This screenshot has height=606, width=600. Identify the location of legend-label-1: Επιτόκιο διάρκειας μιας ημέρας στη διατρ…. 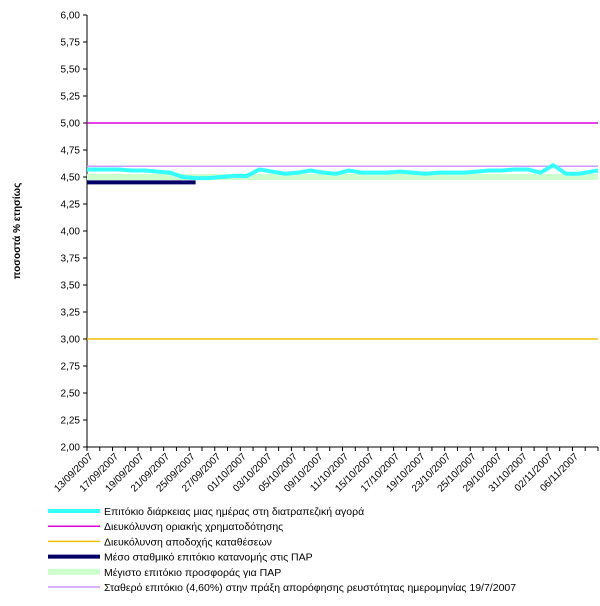
(234, 512).